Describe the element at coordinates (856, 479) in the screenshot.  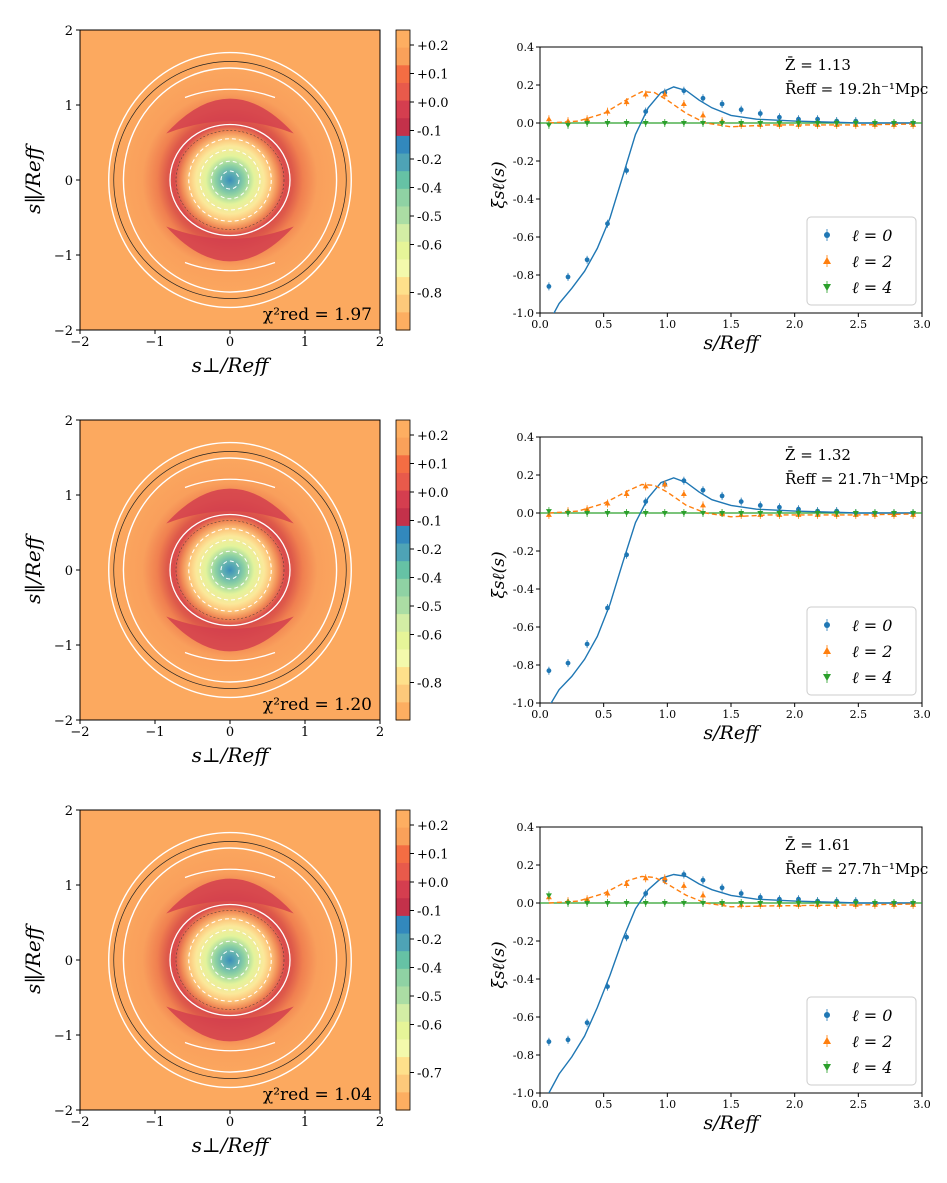
I see `r-annotation: R̄eff = 21.7h⁻¹Mpc` at that location.